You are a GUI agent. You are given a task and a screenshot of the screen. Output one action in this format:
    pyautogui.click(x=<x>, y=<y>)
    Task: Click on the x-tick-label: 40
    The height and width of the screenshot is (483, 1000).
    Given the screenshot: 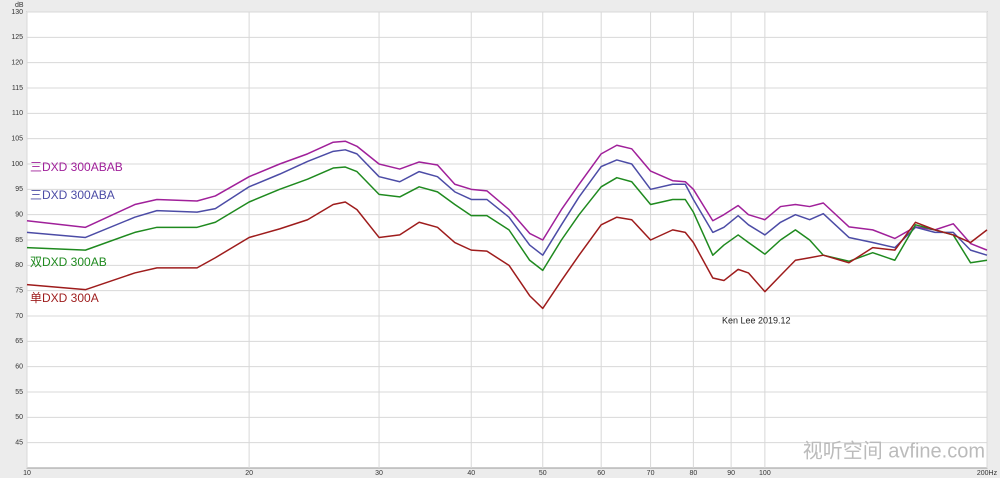 What is the action you would take?
    pyautogui.click(x=471, y=473)
    